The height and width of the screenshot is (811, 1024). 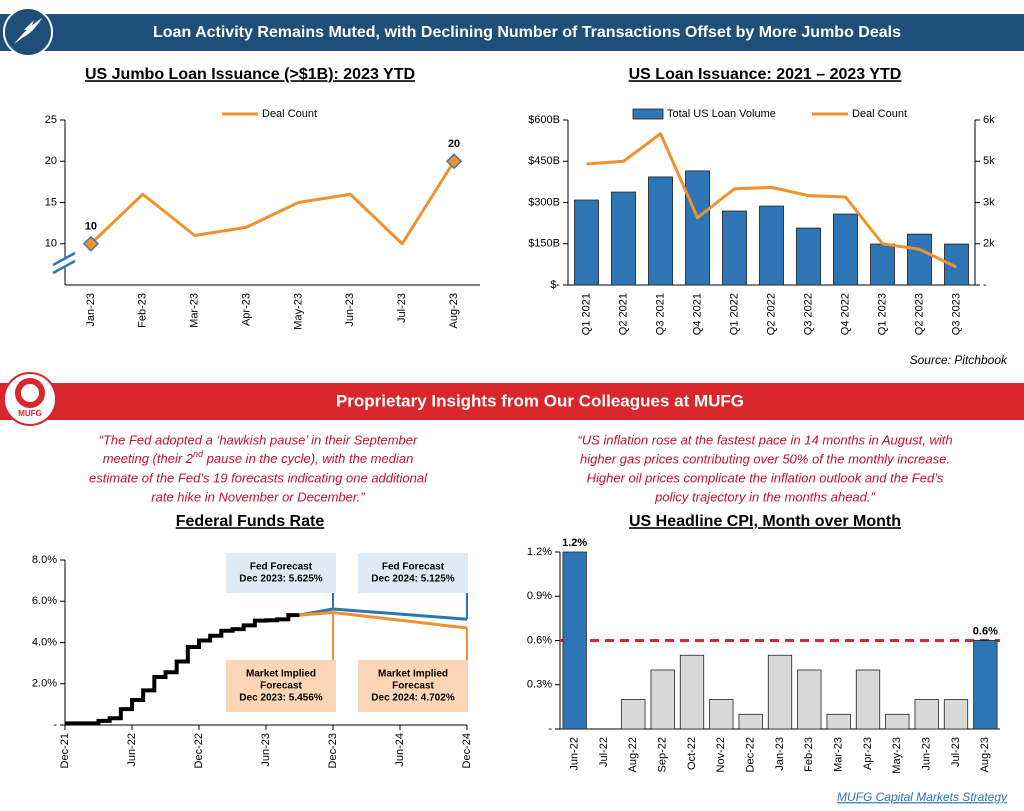 What do you see at coordinates (30, 393) in the screenshot?
I see `mufg-logo-ring` at bounding box center [30, 393].